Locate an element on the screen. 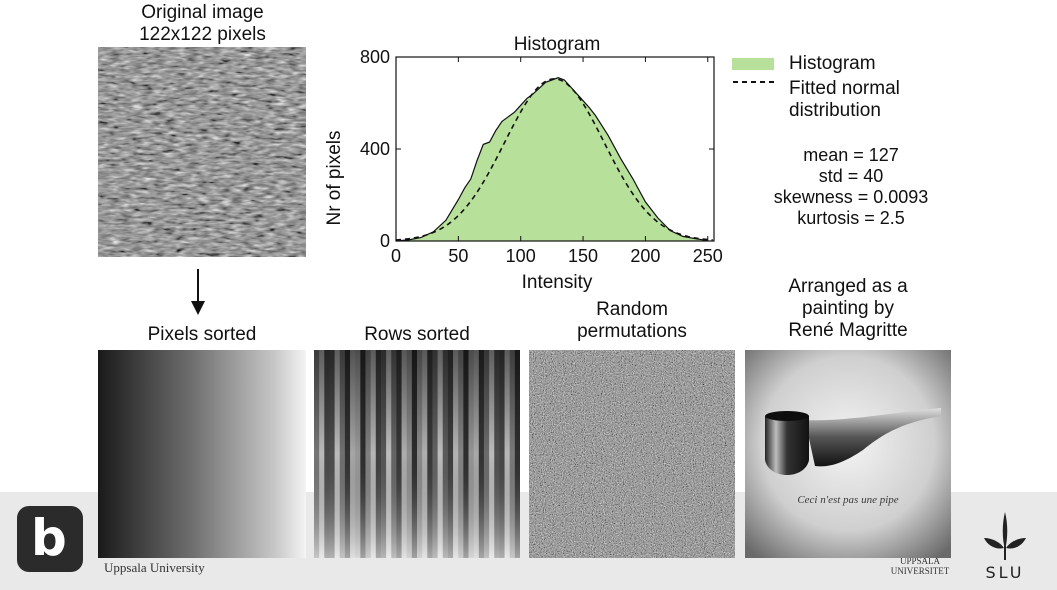 Image resolution: width=1057 pixels, height=590 pixels. x-tick-label: 50 is located at coordinates (458, 256).